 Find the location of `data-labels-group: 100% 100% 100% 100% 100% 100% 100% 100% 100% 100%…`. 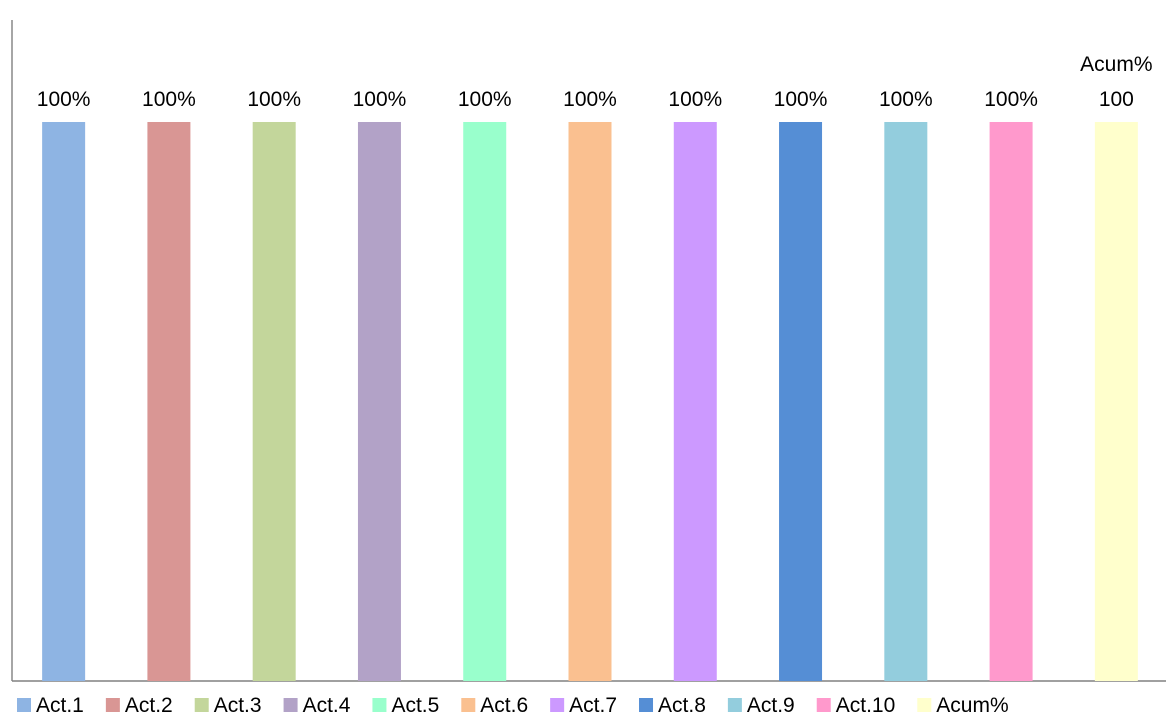

data-labels-group: 100% 100% 100% 100% 100% 100% 100% 100% 100% 100%… is located at coordinates (595, 82).